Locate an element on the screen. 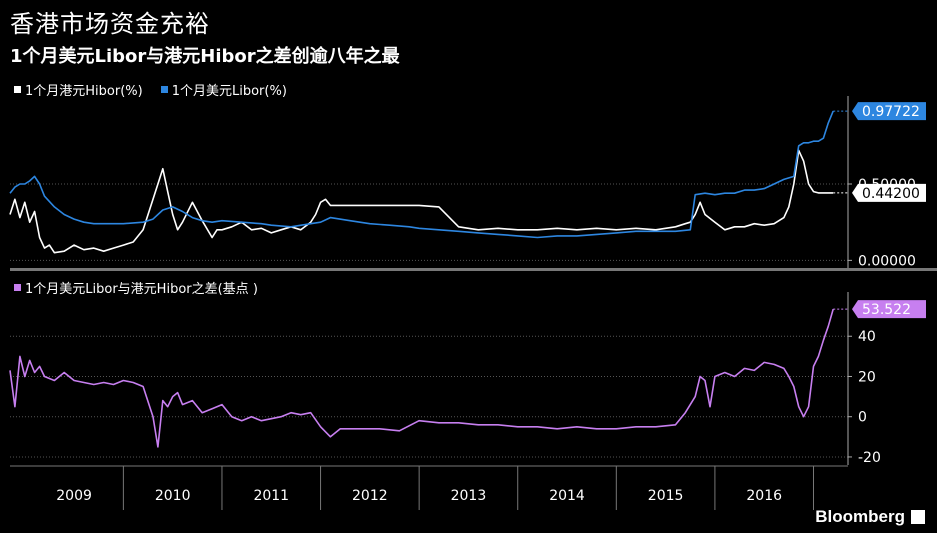 Image resolution: width=937 pixels, height=533 pixels. legend-item-spread: 1个月美元Libor与港元Hibor之差(基点 ) is located at coordinates (136, 287).